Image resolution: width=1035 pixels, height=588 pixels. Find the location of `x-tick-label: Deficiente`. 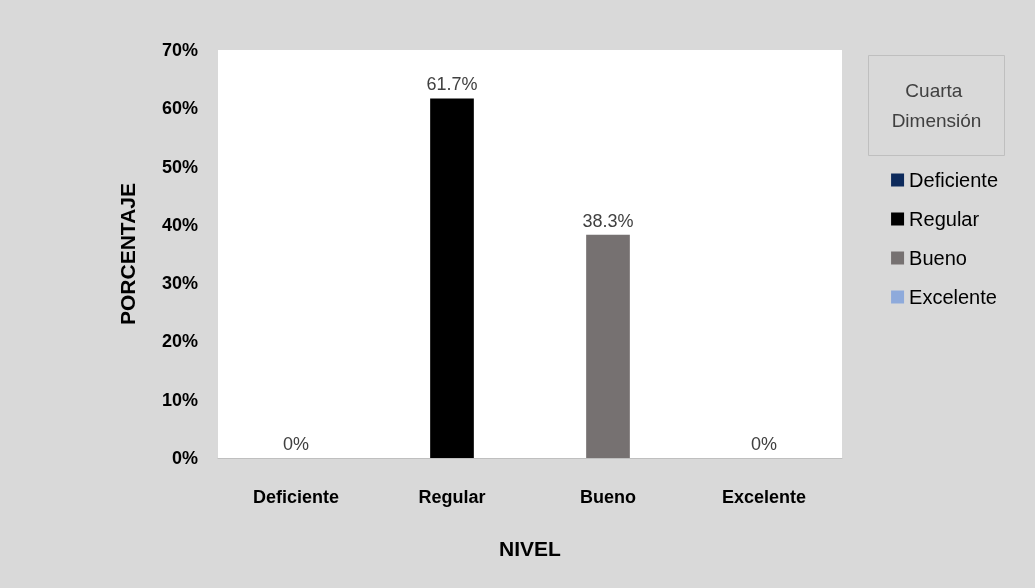

x-tick-label: Deficiente is located at coordinates (296, 497).